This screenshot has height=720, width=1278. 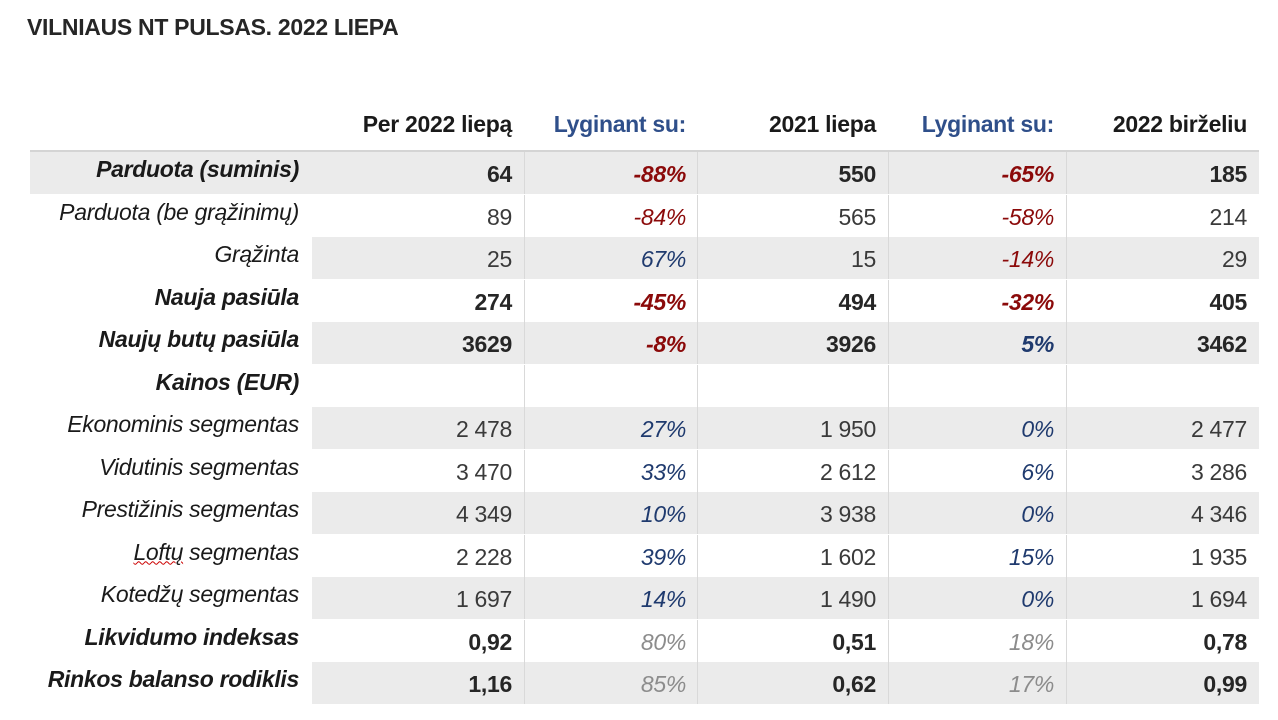 I want to click on table-row: Nauja pasiūla 274 -45% 494 -32% 405, so click(x=639, y=301).